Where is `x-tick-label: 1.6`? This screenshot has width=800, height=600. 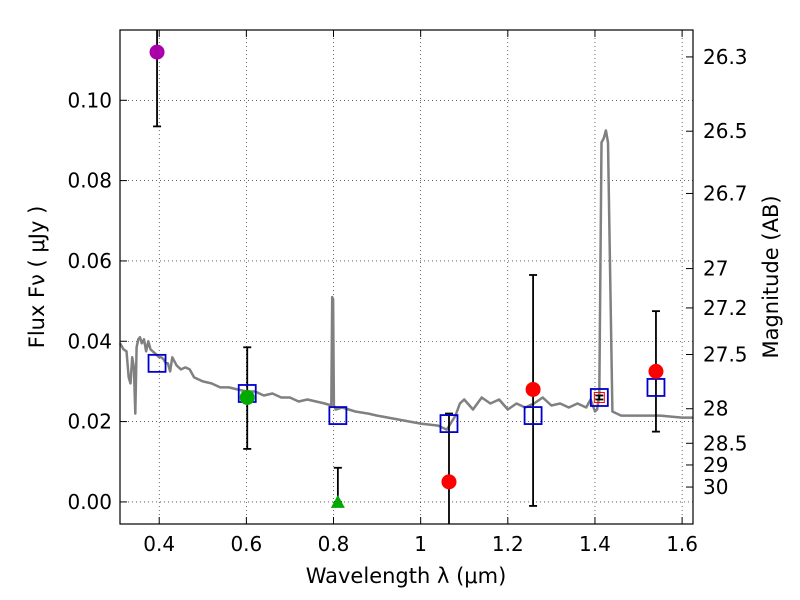
x-tick-label: 1.6 is located at coordinates (682, 544).